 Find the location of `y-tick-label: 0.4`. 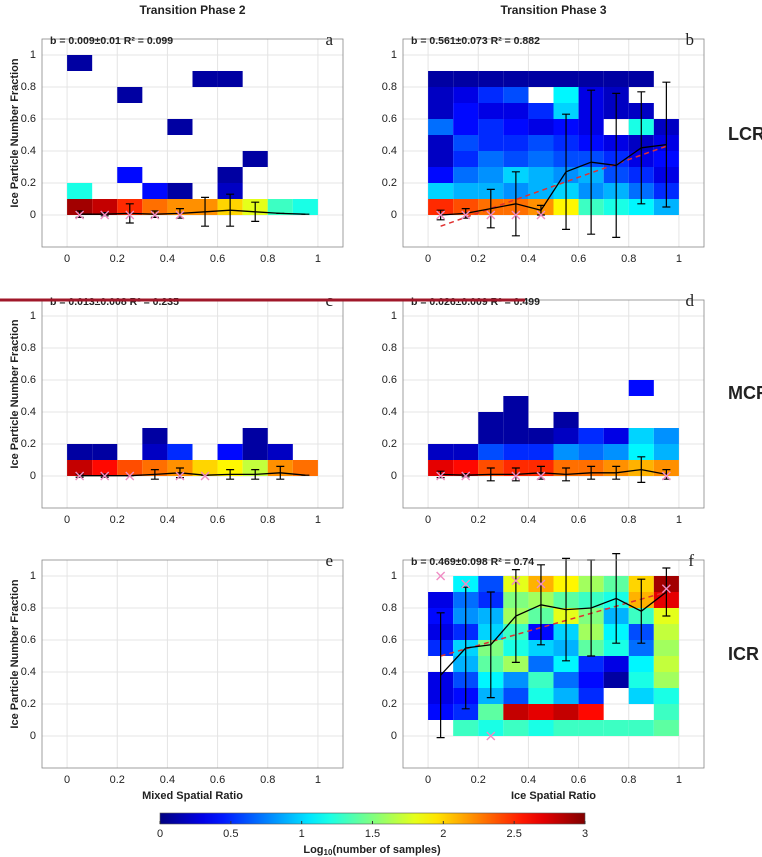

y-tick-label: 0.4 is located at coordinates (28, 672).